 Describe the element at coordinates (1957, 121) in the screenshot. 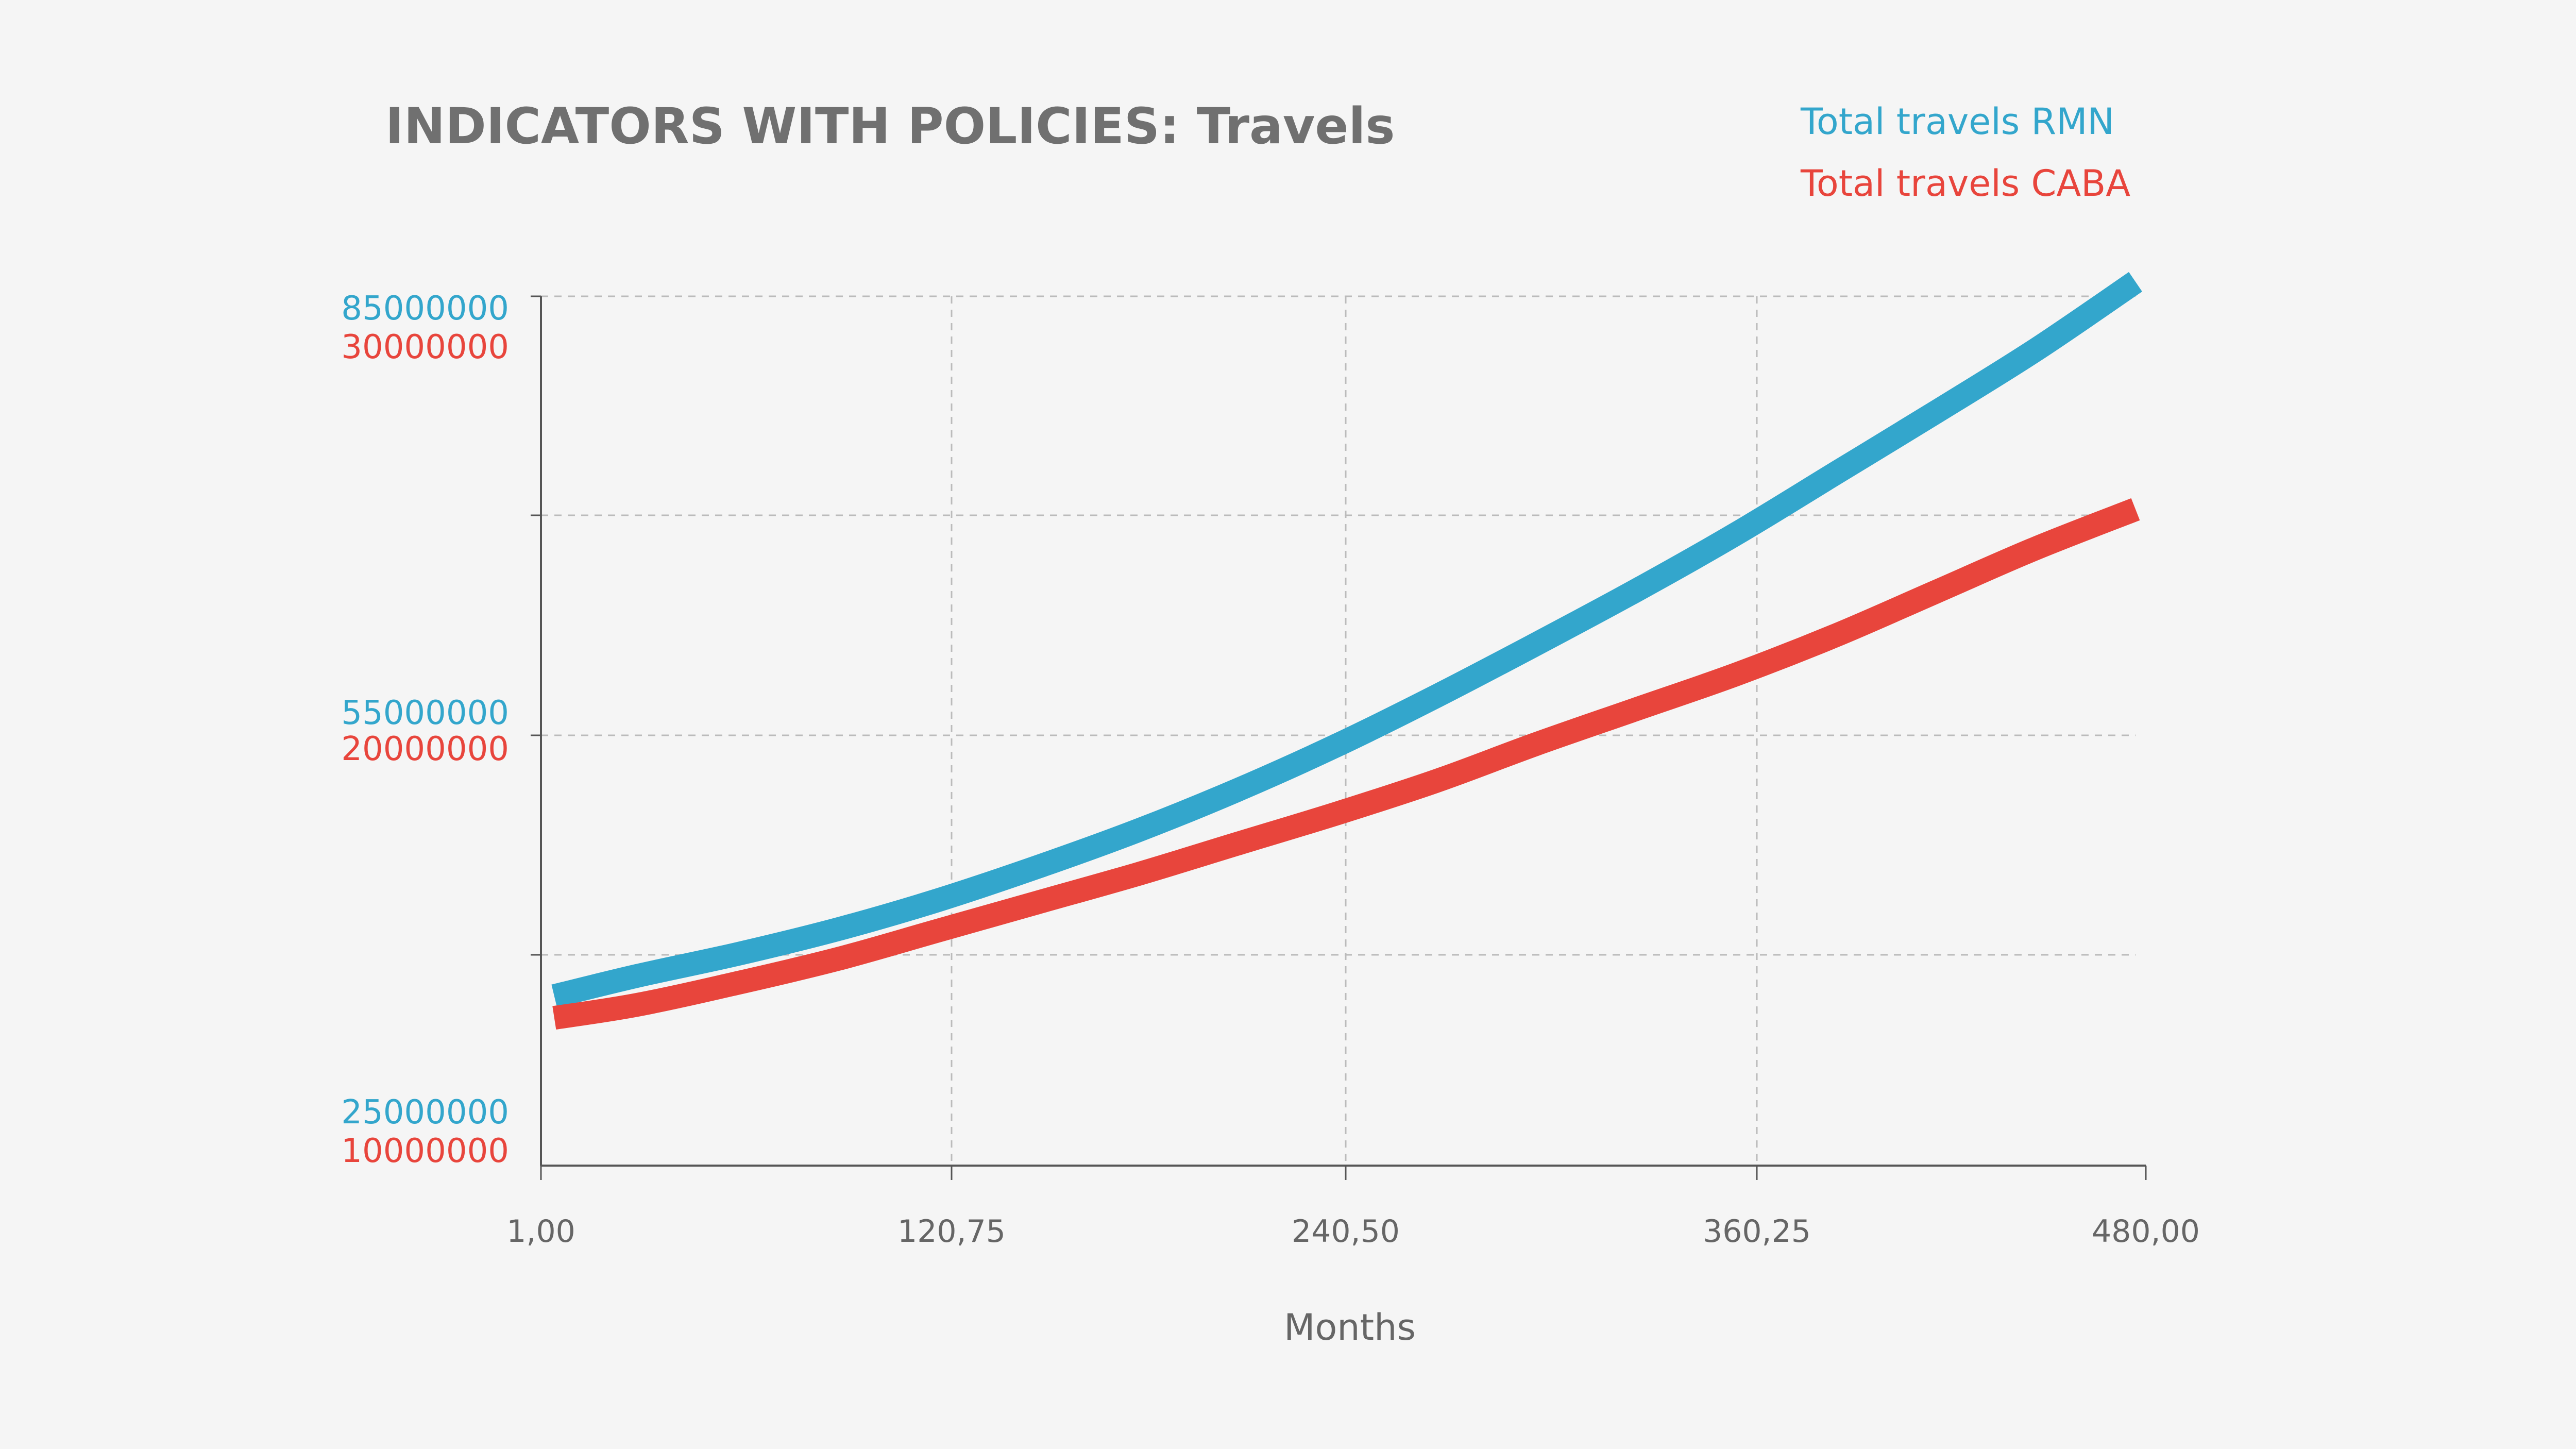

I see `legend-rmn-label: Total travels RMN` at that location.